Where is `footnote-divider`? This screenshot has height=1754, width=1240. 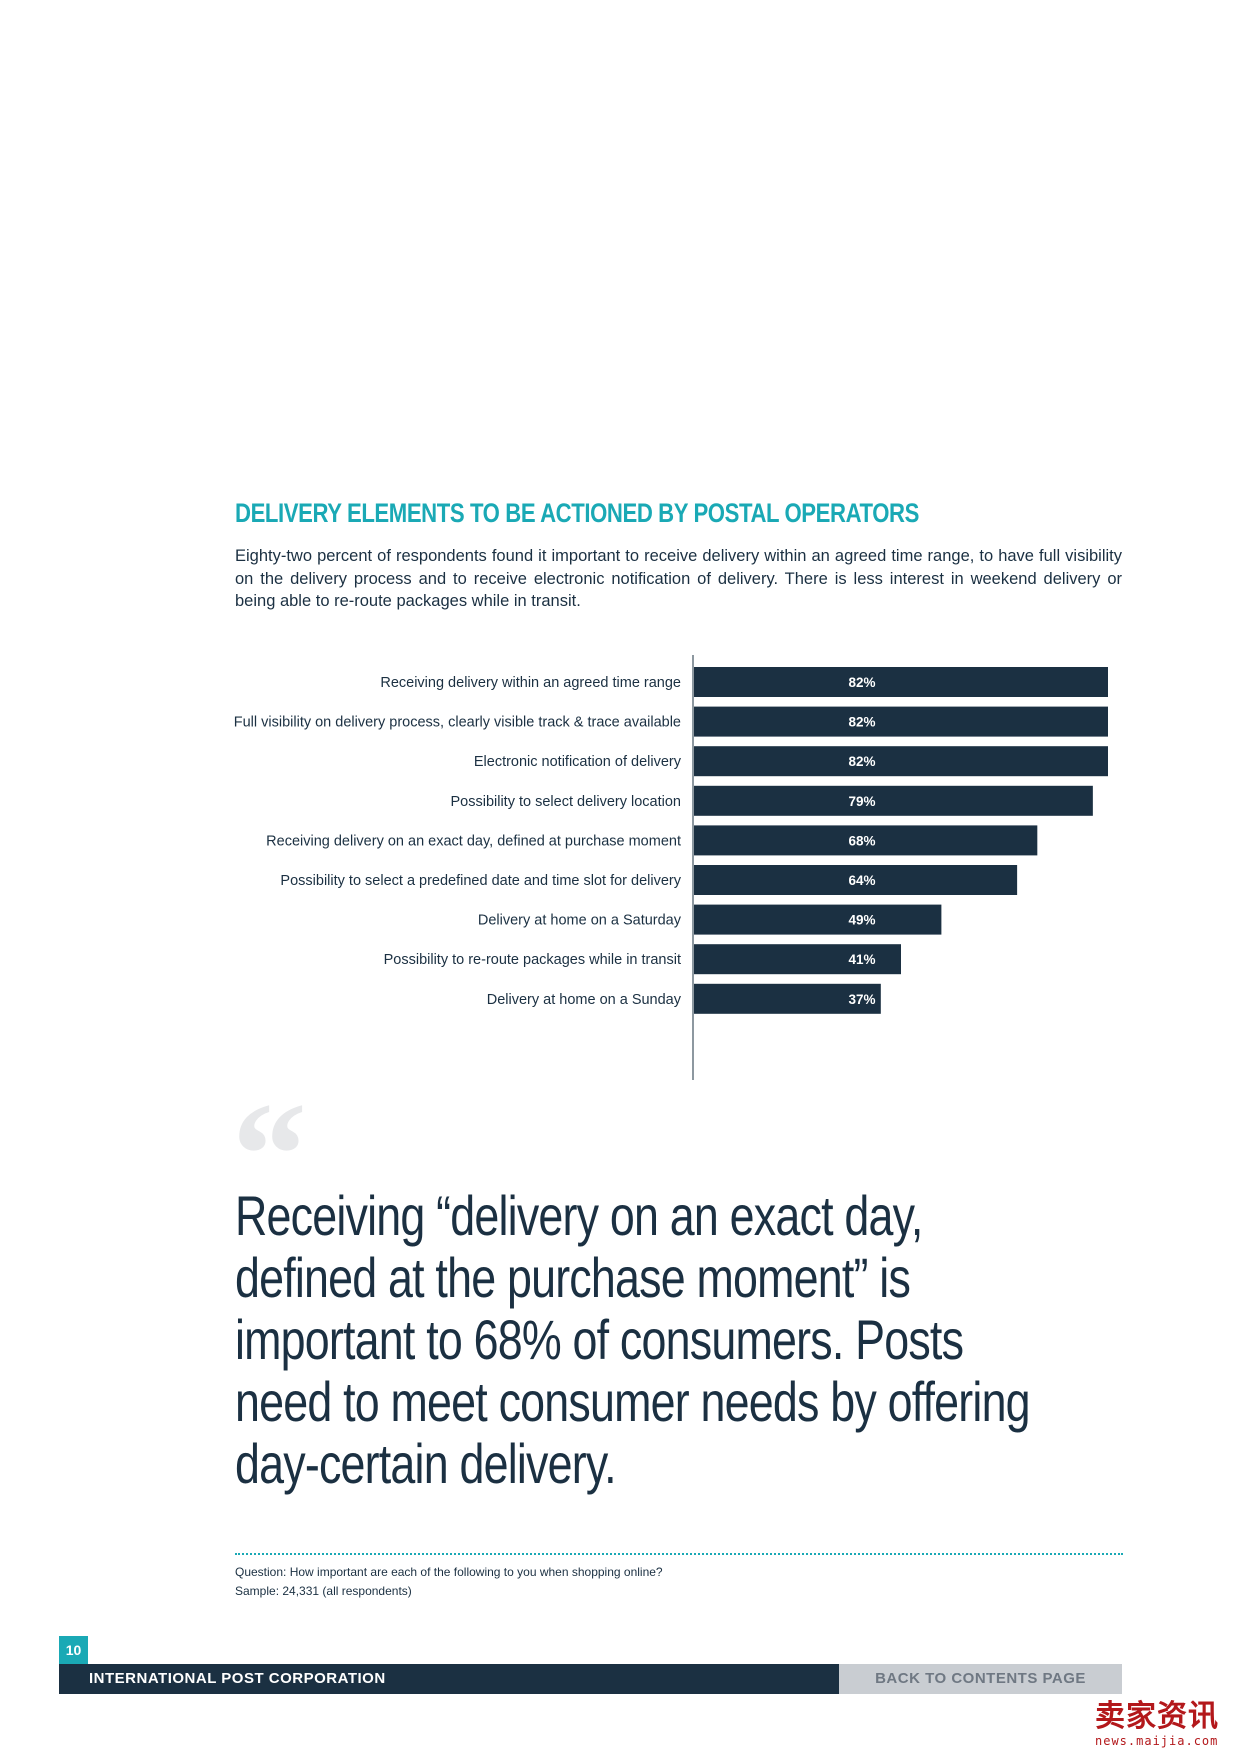
footnote-divider is located at coordinates (679, 1554).